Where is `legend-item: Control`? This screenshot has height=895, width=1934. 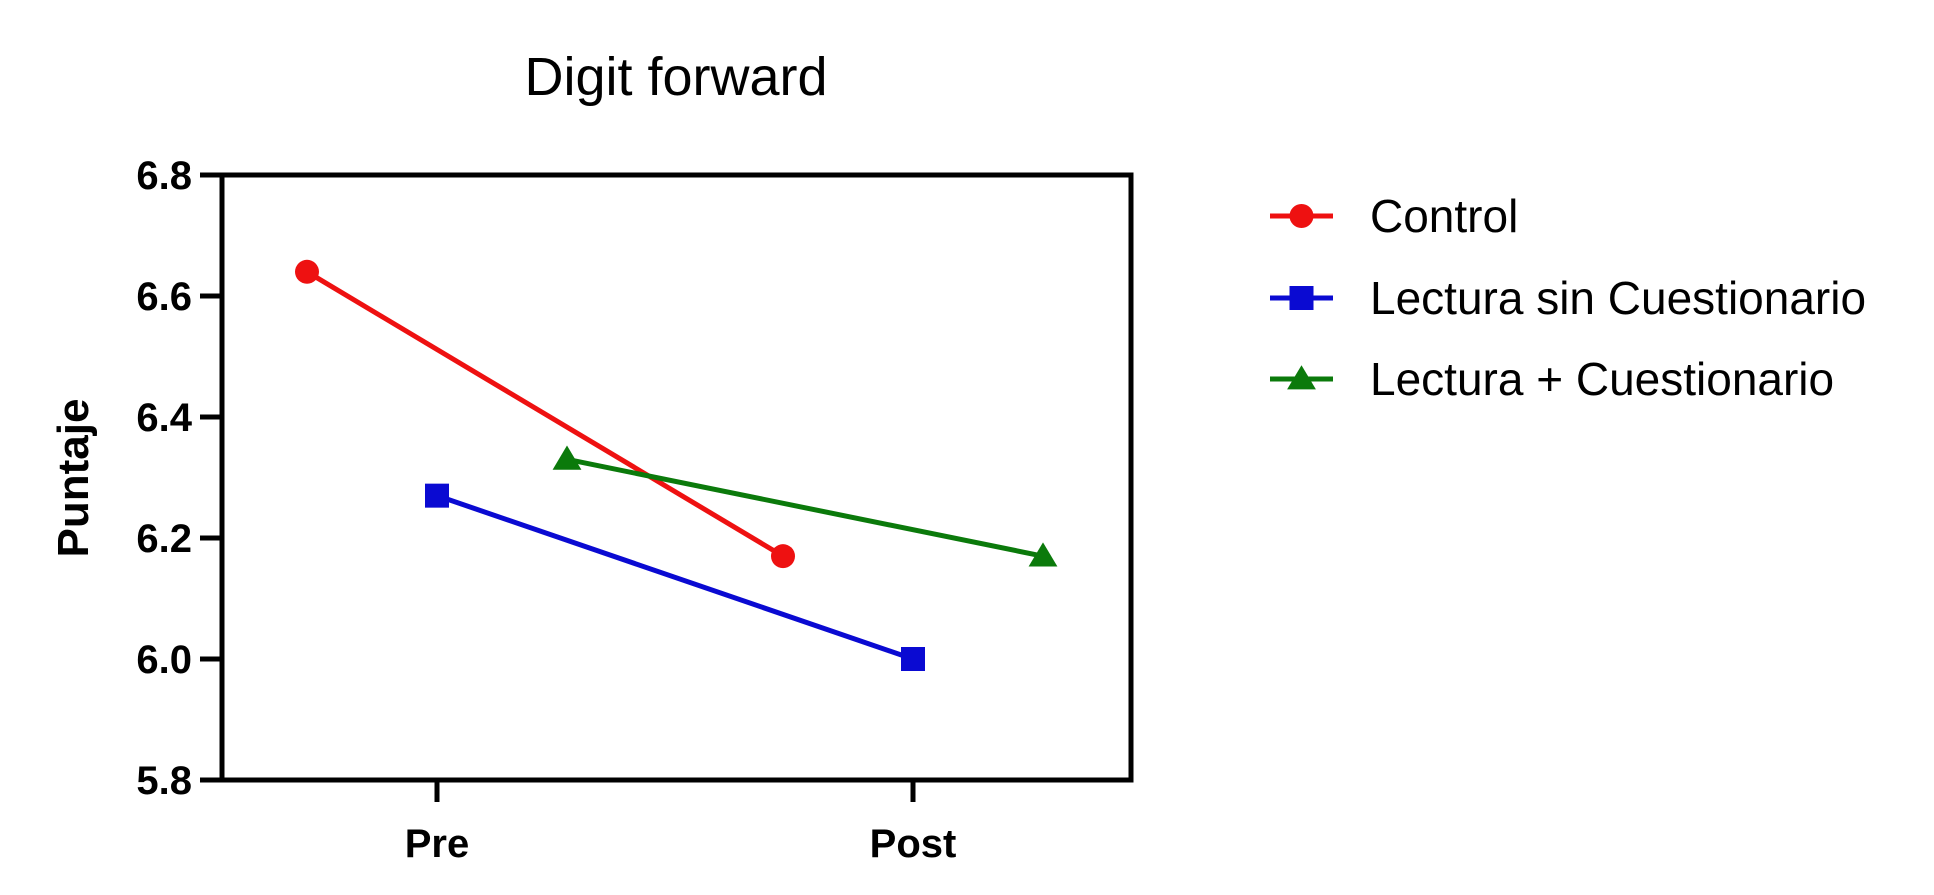 legend-item: Control is located at coordinates (1394, 216).